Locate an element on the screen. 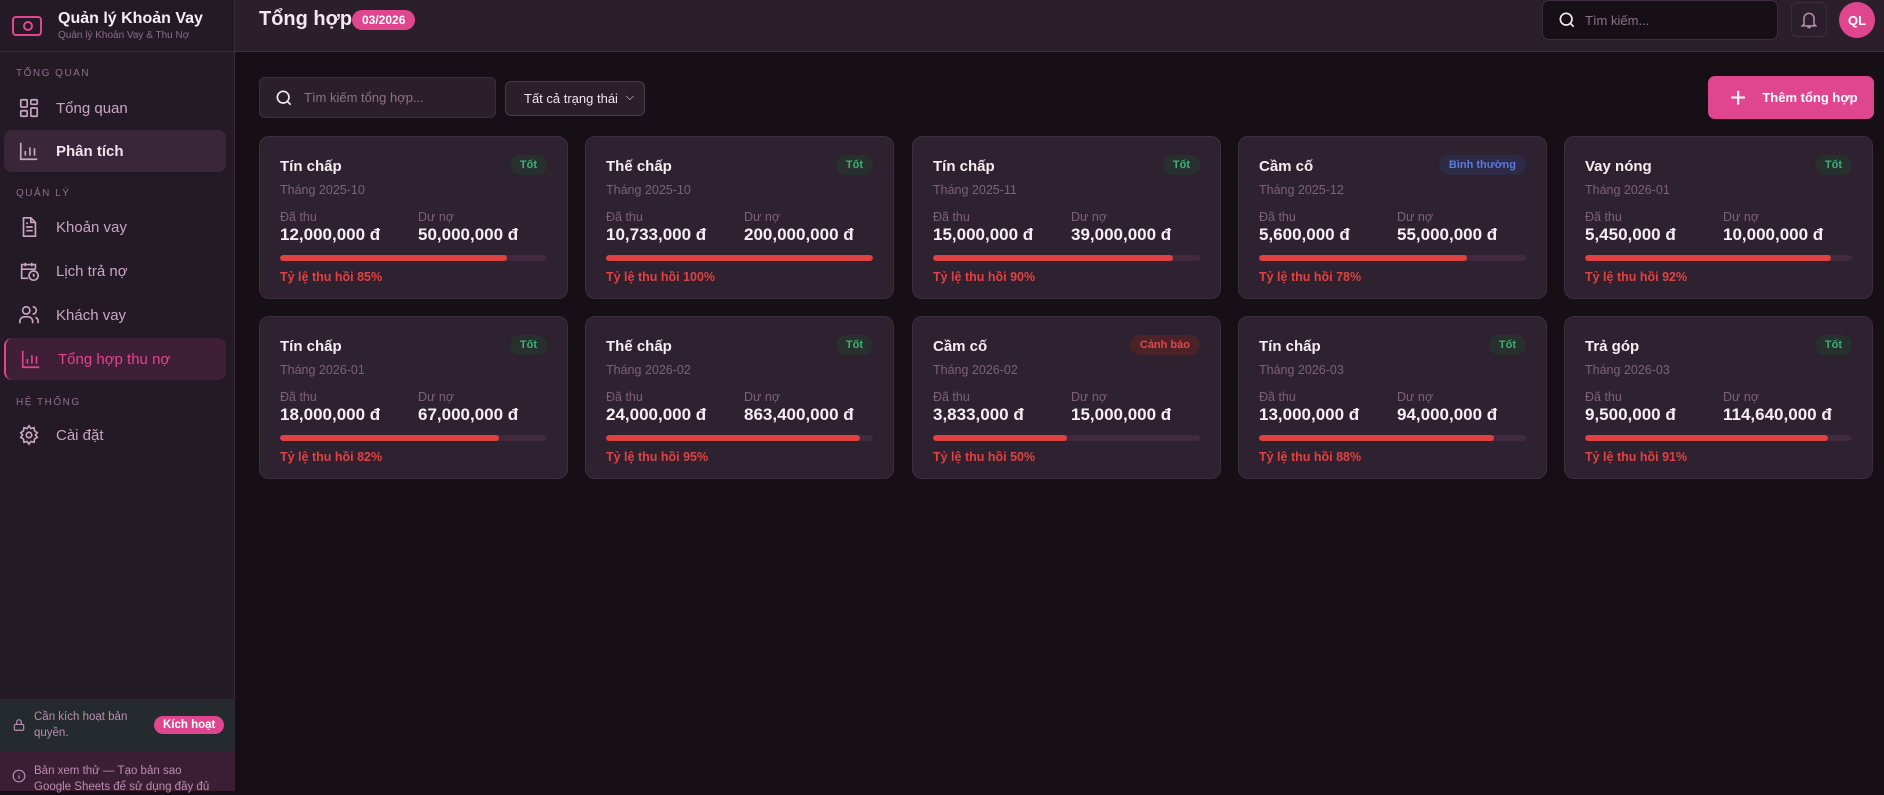 The height and width of the screenshot is (795, 1884). avatar: QL is located at coordinates (1857, 20).